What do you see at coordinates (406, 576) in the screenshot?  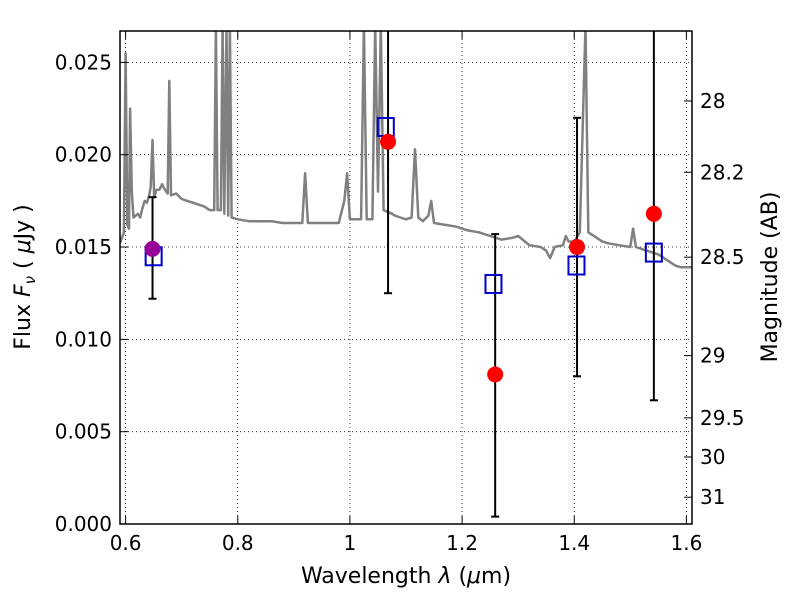 I see `x-axis-title: Wavelength λ (μm)` at bounding box center [406, 576].